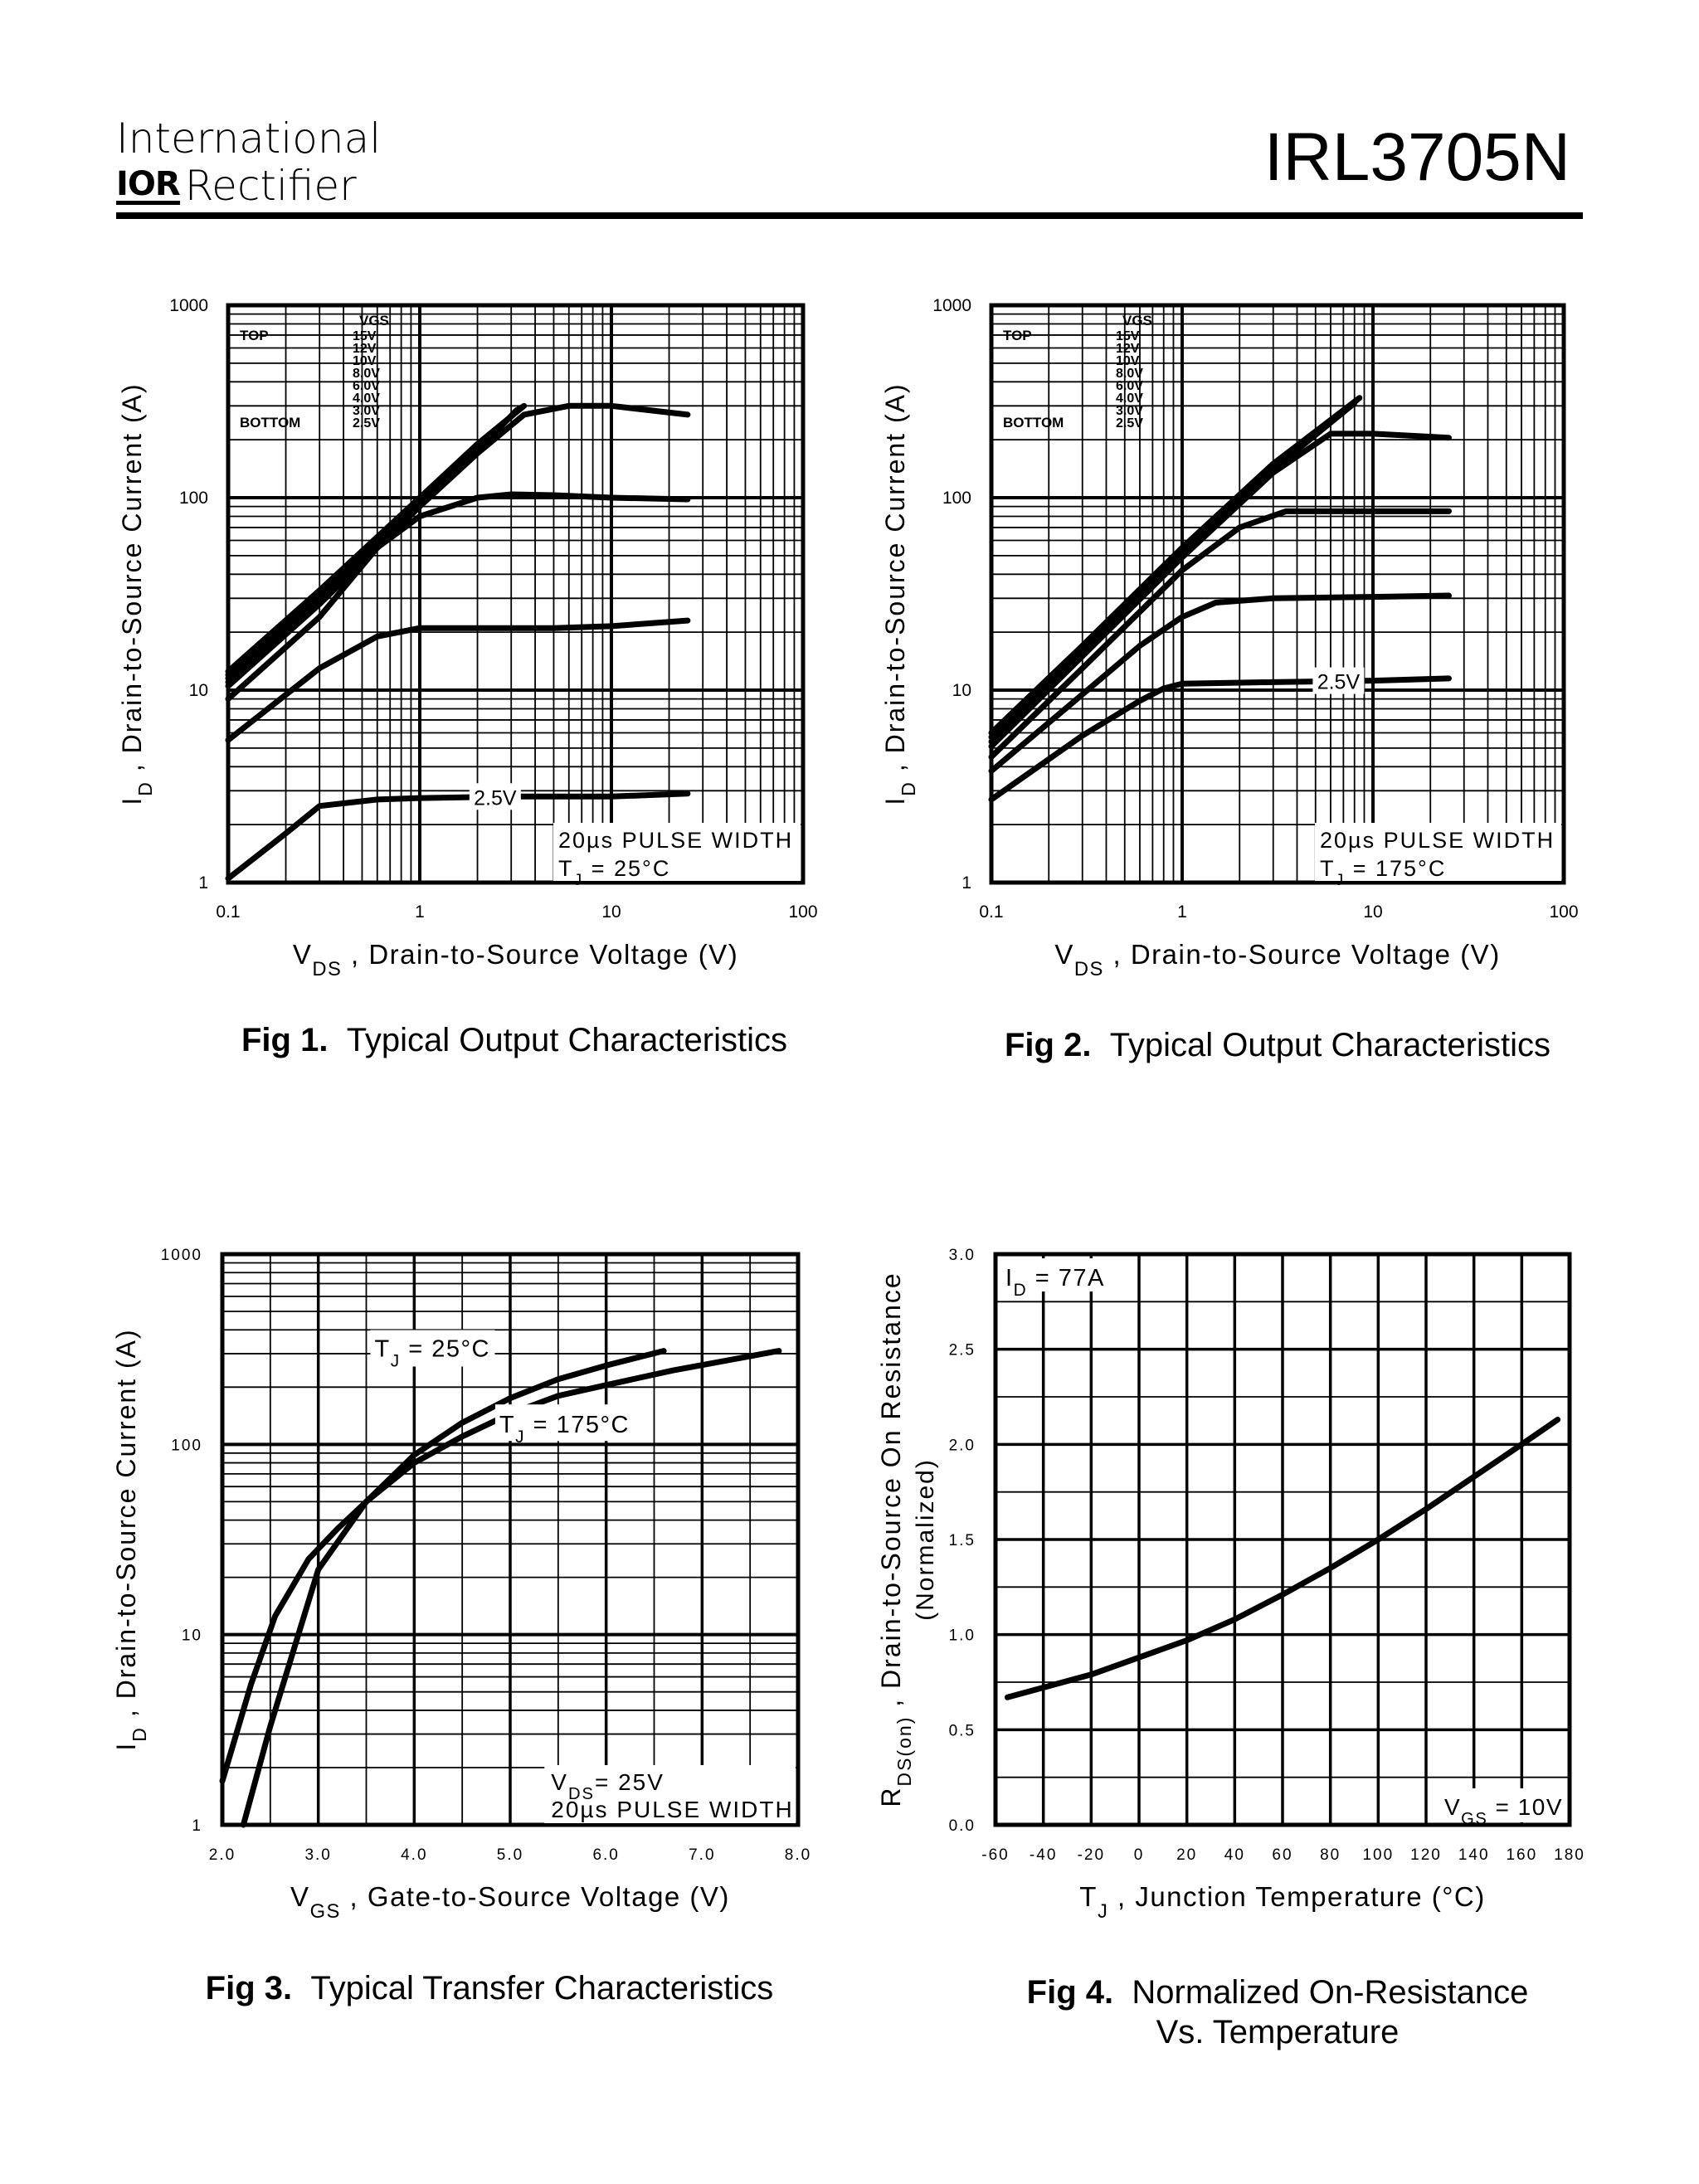 Image resolution: width=1699 pixels, height=2184 pixels. Describe the element at coordinates (995, 1855) in the screenshot. I see `x-tick-label: -60` at that location.